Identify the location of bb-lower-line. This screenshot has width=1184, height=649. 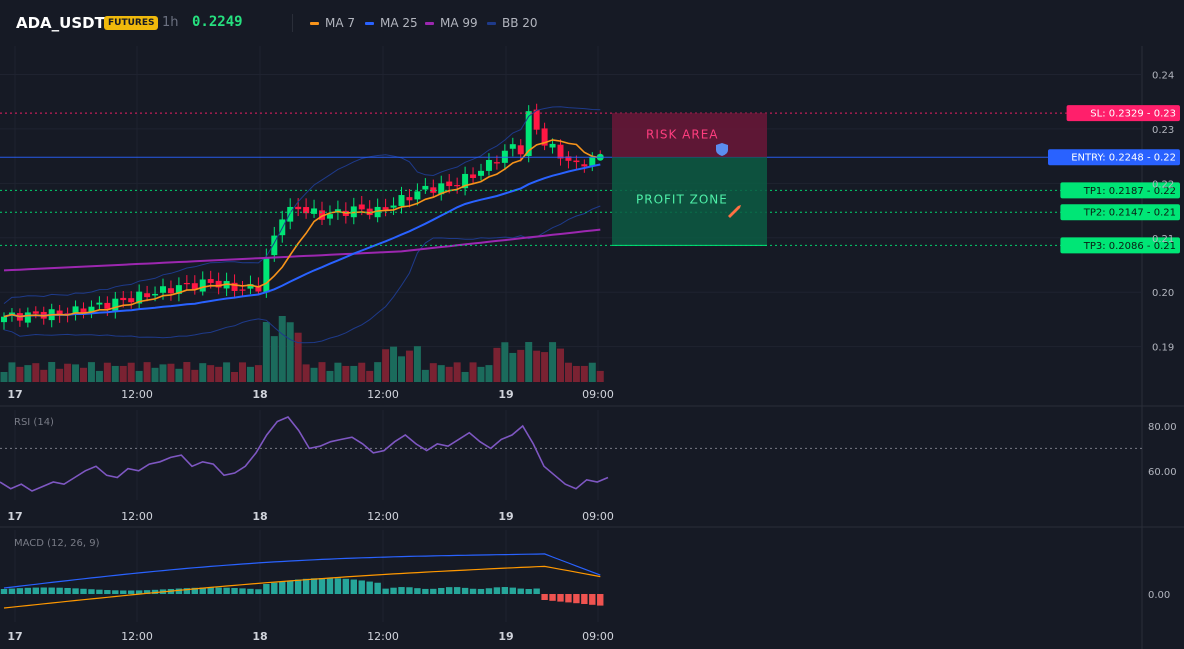
(302, 274).